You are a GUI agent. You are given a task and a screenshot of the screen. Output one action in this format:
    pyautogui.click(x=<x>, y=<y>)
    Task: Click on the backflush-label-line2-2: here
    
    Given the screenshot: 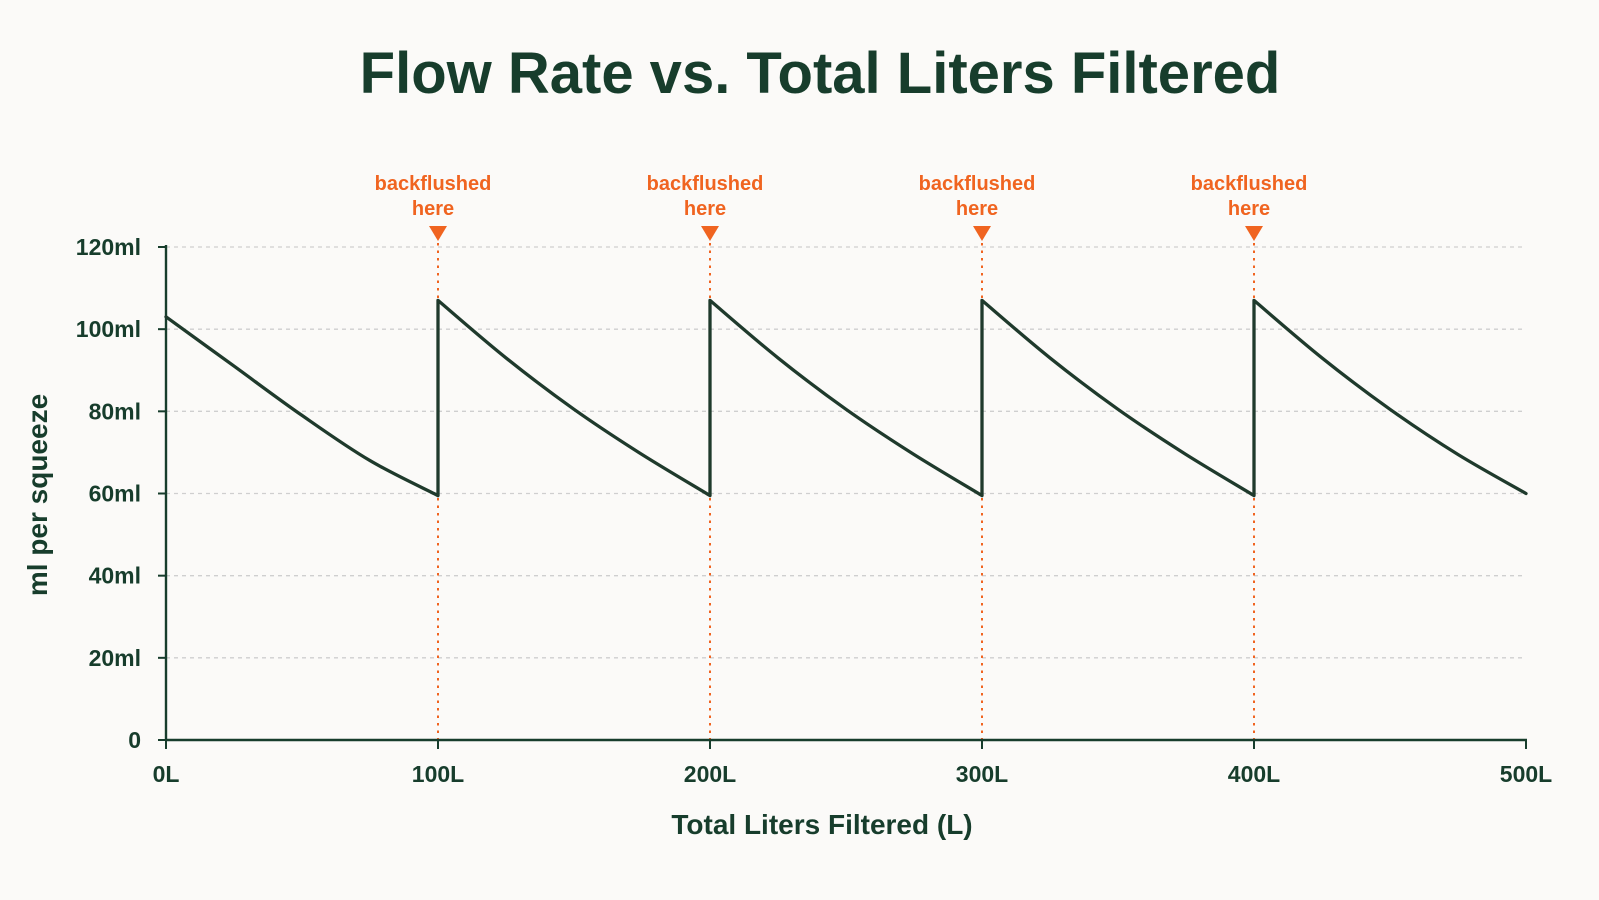 What is the action you would take?
    pyautogui.click(x=705, y=209)
    